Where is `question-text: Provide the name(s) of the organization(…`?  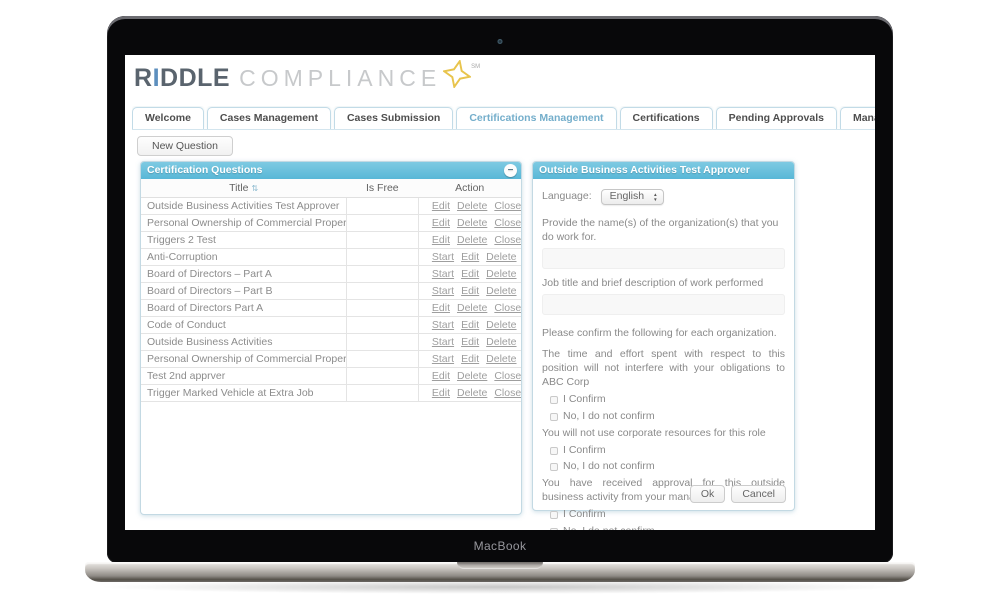
question-text: Provide the name(s) of the organization(… is located at coordinates (660, 230).